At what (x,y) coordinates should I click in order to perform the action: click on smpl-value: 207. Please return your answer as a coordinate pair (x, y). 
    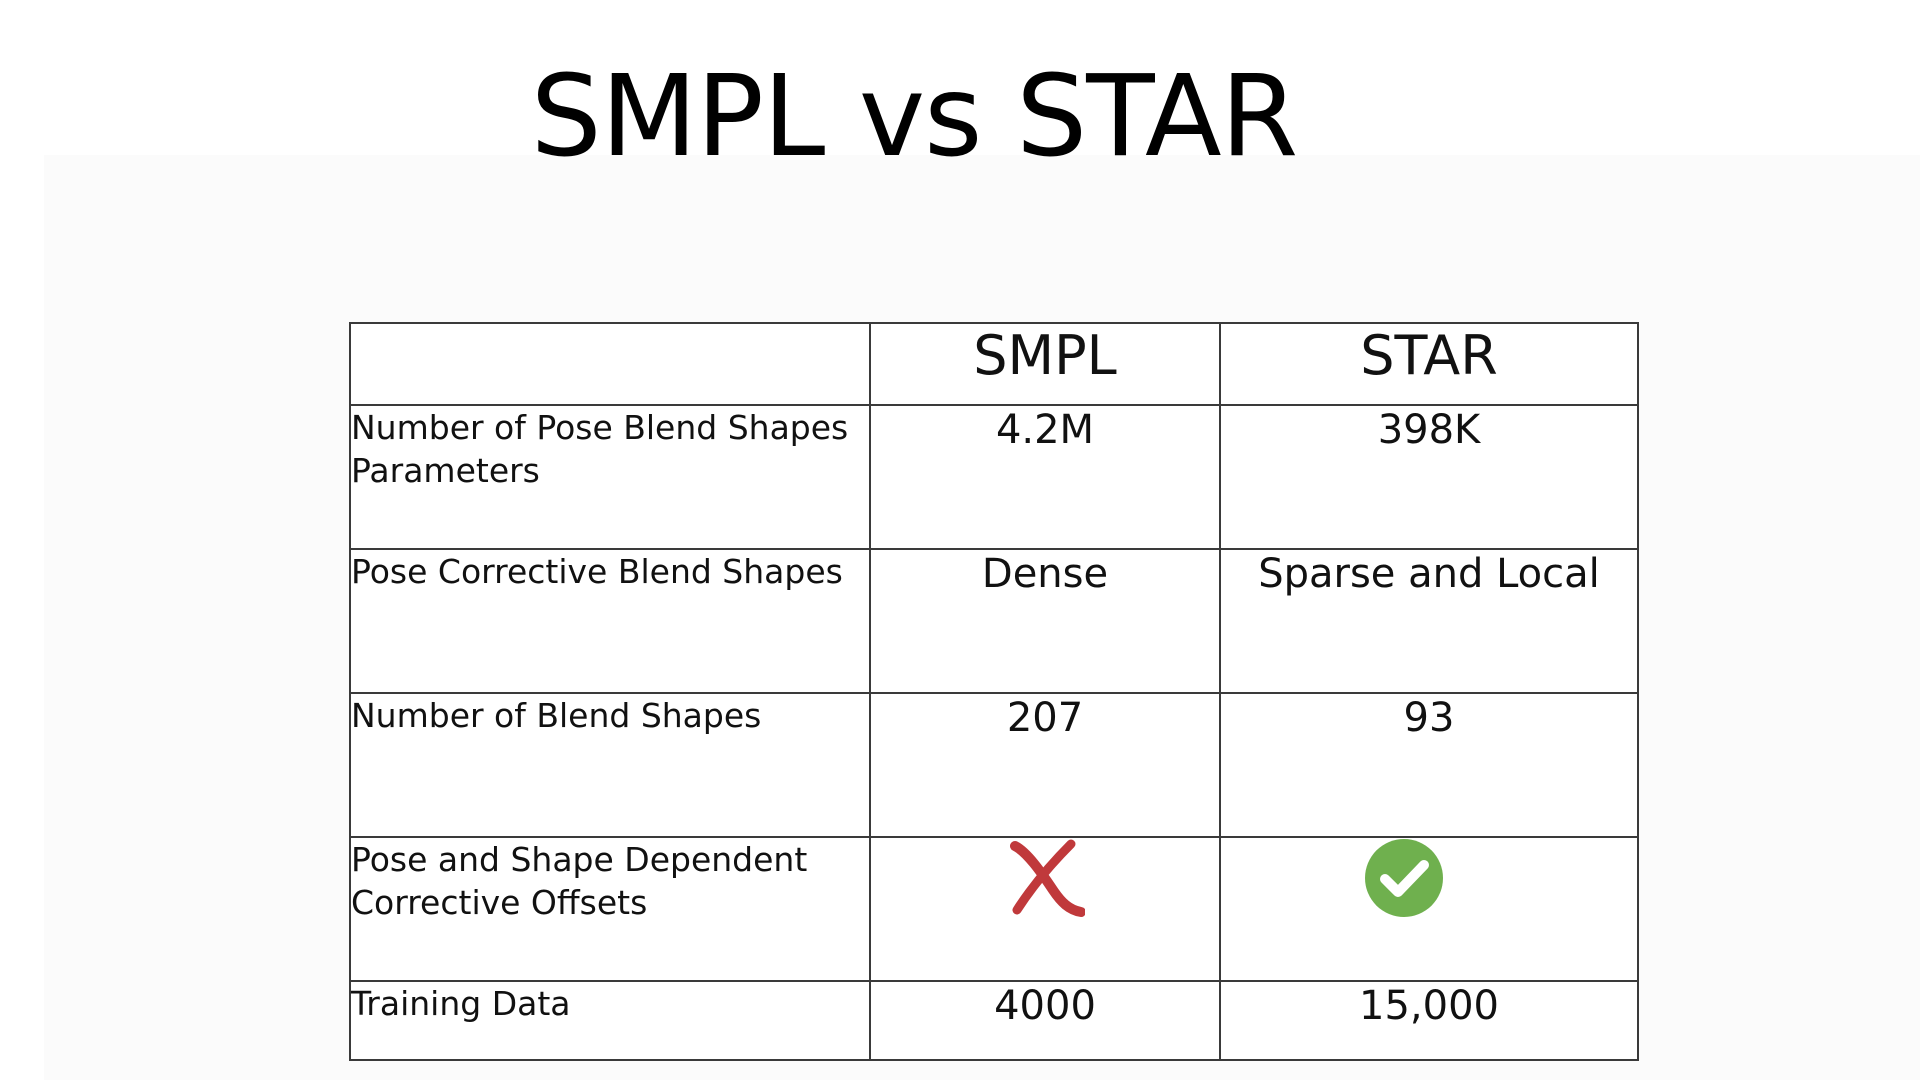
    Looking at the image, I should click on (1045, 765).